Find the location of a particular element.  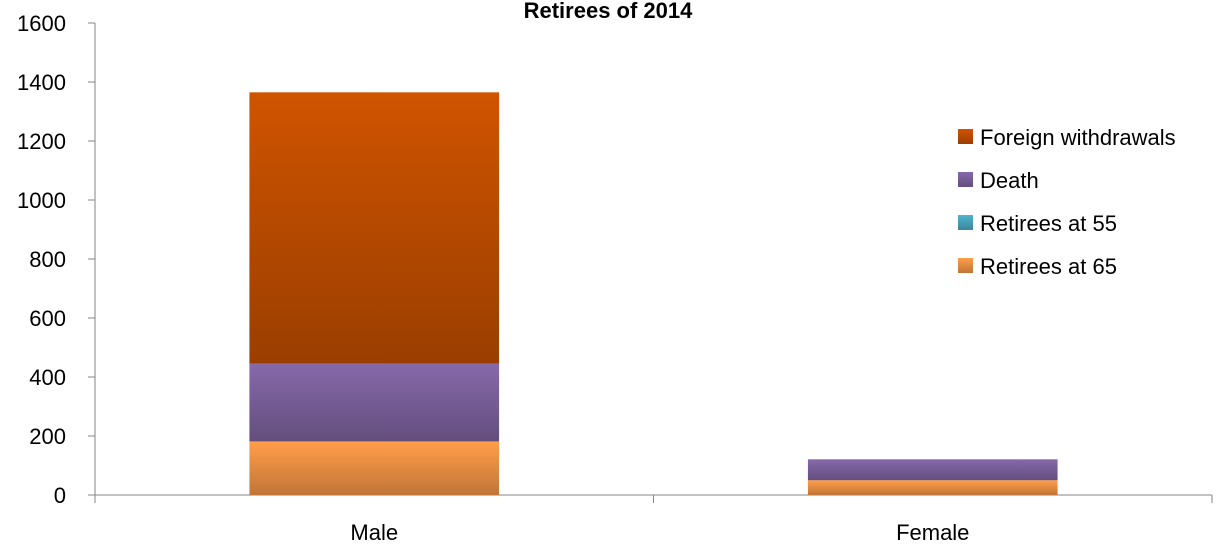

y-tick-label: 1400 is located at coordinates (41, 82).